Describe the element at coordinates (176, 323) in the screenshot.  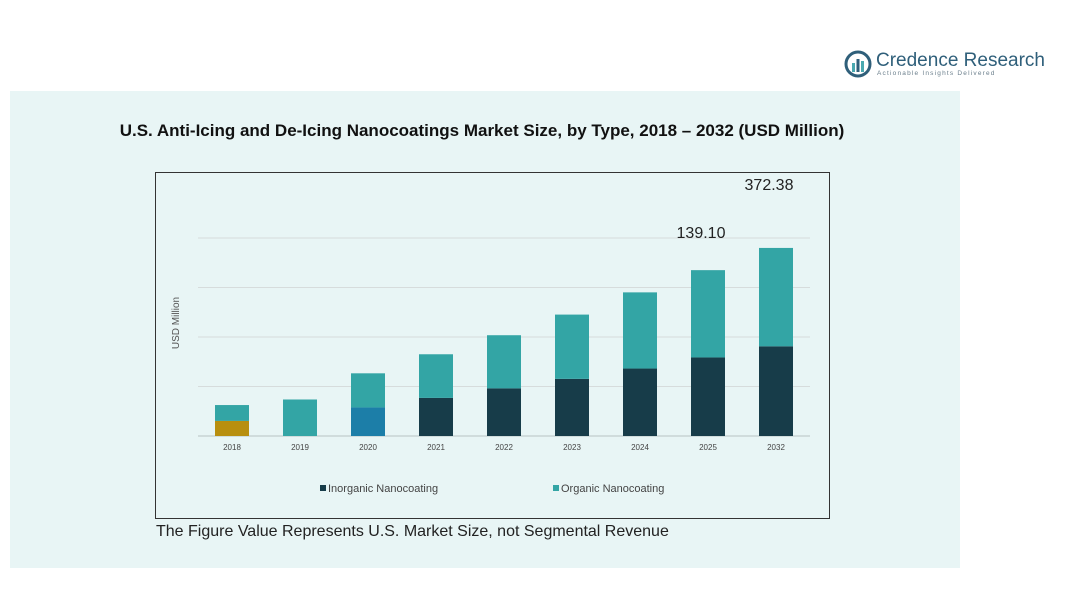
I see `y-axis-label: USD Million` at that location.